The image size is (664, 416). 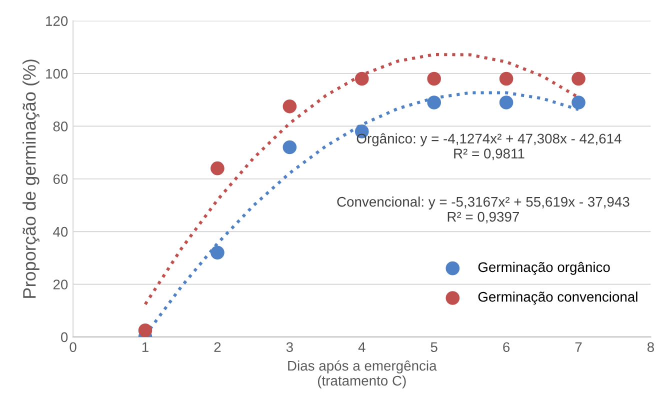 What do you see at coordinates (145, 347) in the screenshot?
I see `x-tick-label: 1` at bounding box center [145, 347].